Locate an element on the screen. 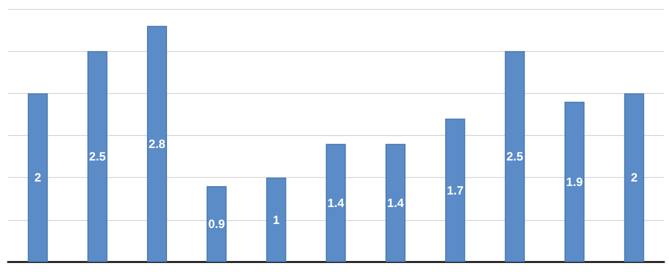 The width and height of the screenshot is (669, 272). data-label: 1 is located at coordinates (276, 219).